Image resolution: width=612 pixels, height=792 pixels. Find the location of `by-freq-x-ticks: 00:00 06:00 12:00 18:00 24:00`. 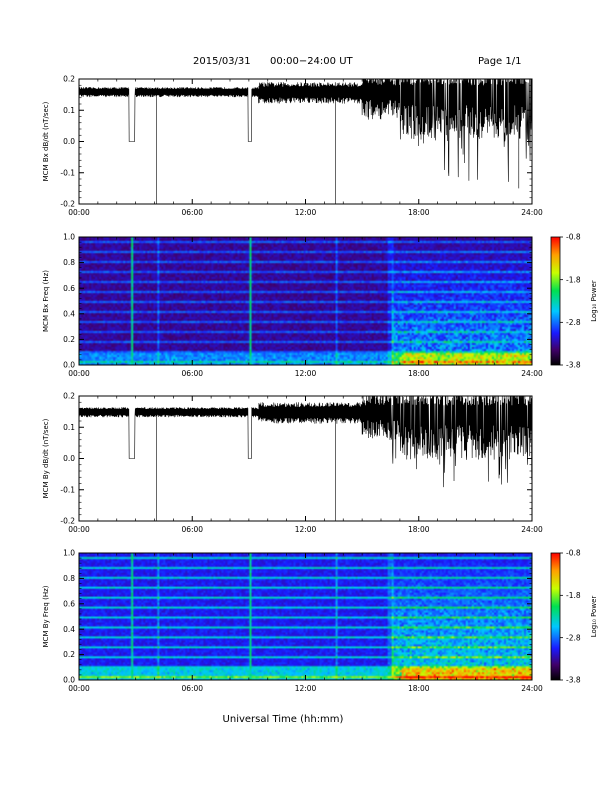

by-freq-x-ticks: 00:00 06:00 12:00 18:00 24:00 is located at coordinates (305, 623).